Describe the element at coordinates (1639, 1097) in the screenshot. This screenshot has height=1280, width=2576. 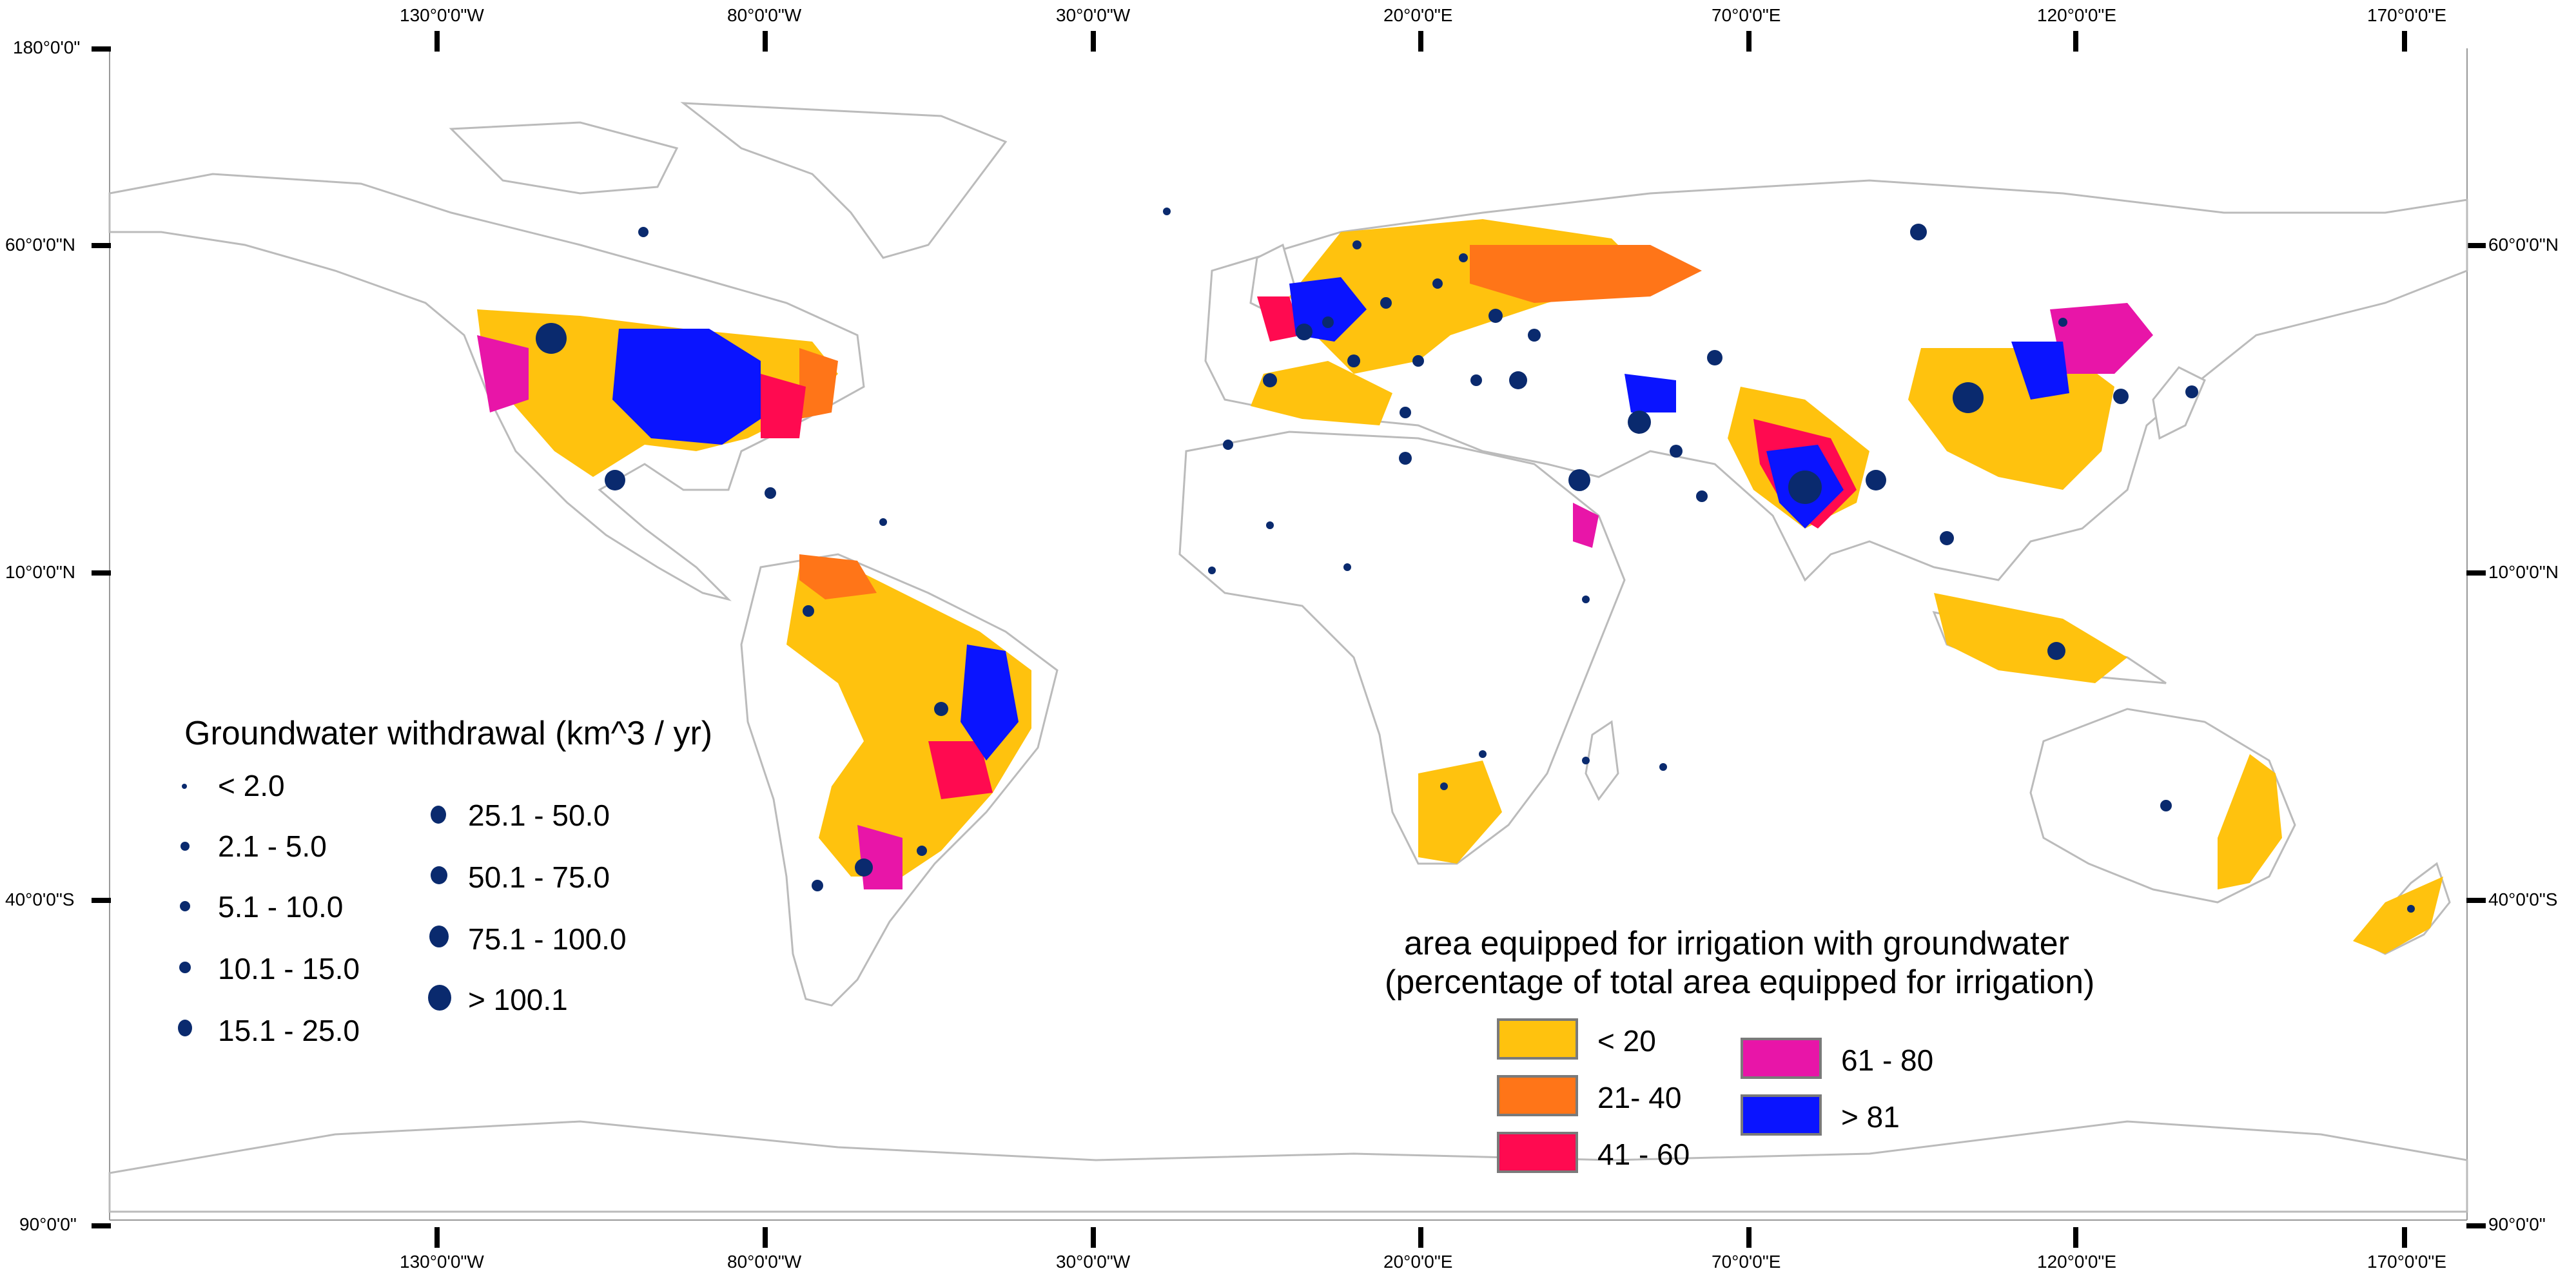
I see `legend-label: 21- 40` at that location.